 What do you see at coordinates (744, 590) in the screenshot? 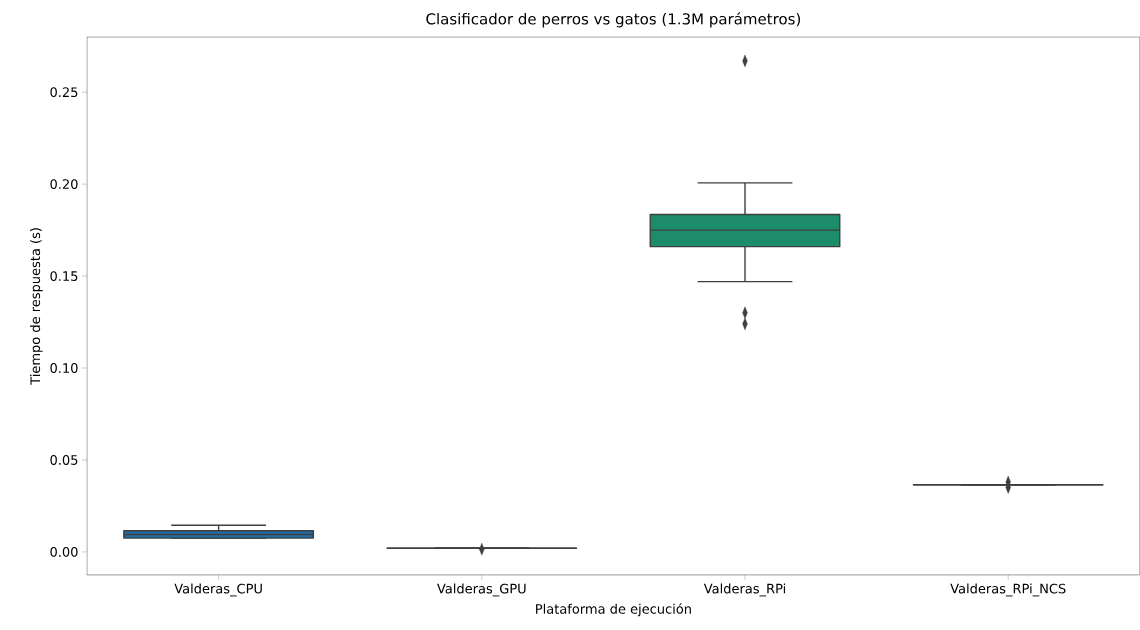
I see `x-tick-label: Valderas_RPi` at bounding box center [744, 590].